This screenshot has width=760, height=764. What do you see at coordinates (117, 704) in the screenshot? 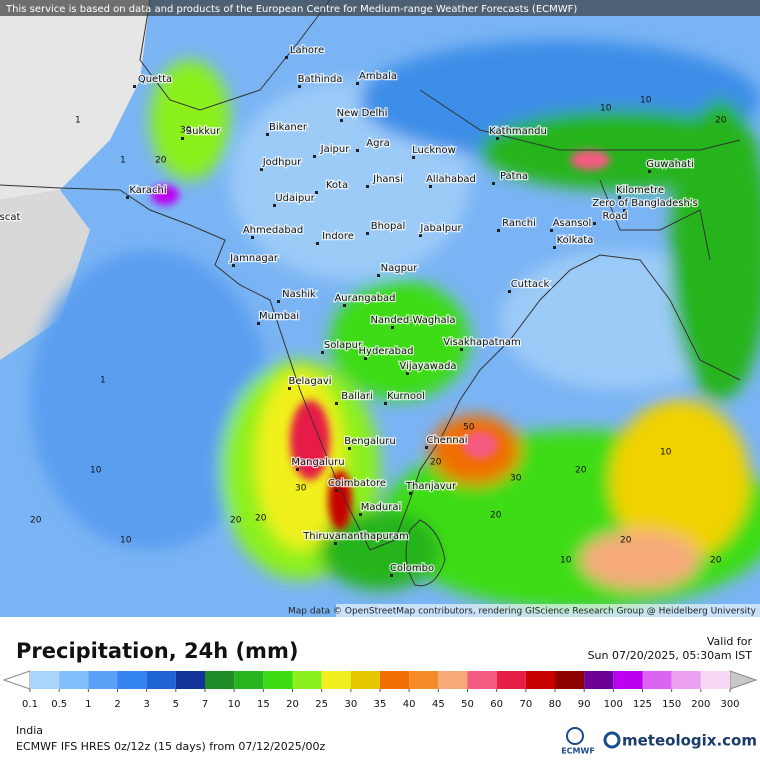
I see `tick-label: 2` at bounding box center [117, 704].